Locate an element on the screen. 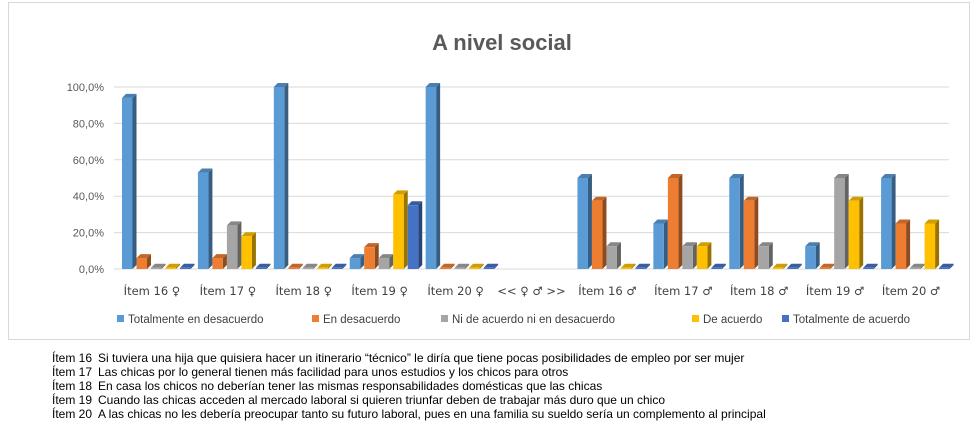 The width and height of the screenshot is (978, 427). note-item-label: Ítem 17 is located at coordinates (72, 372).